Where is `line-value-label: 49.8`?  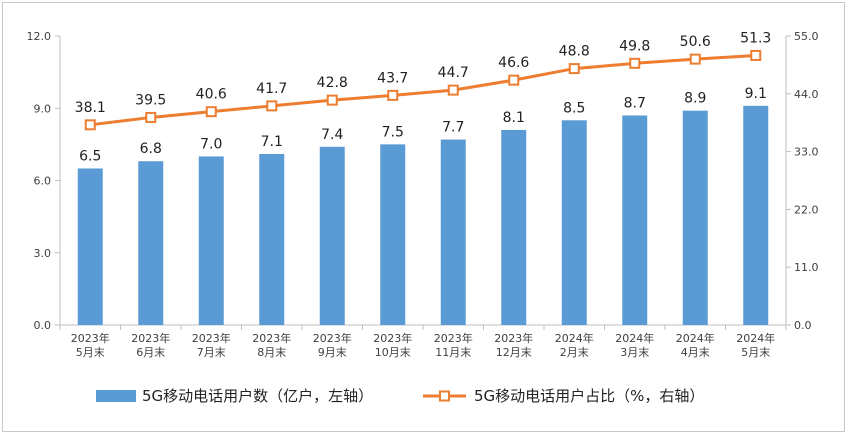
line-value-label: 49.8 is located at coordinates (634, 46).